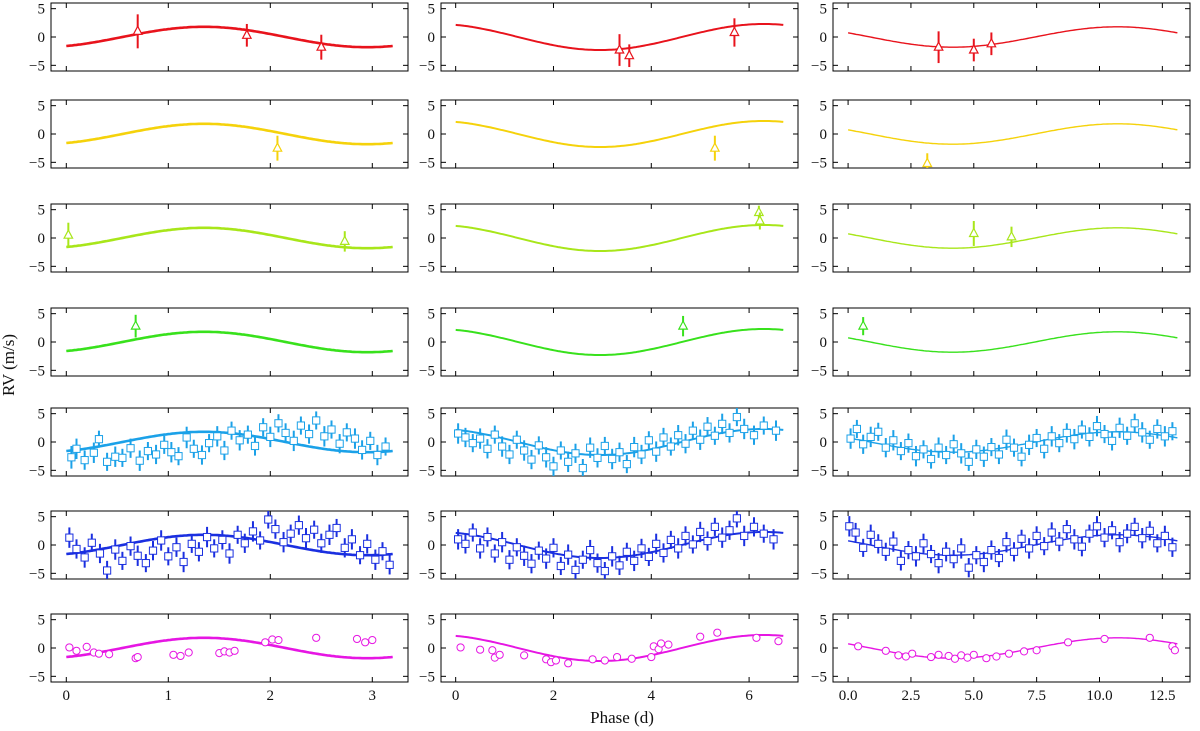  Describe the element at coordinates (219, 443) in the screenshot. I see `panel-light-blue-col-1: −5 0 5` at that location.